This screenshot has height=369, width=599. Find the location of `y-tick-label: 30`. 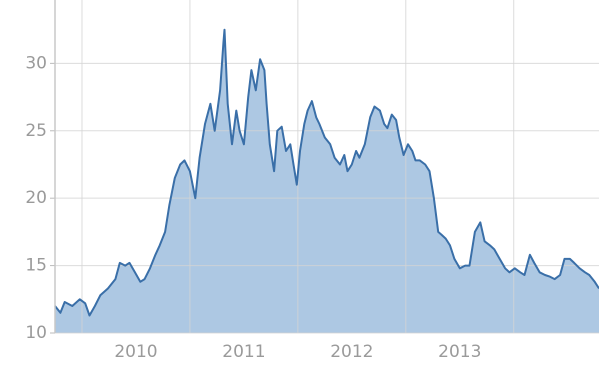

y-tick-label: 30 is located at coordinates (36, 63).